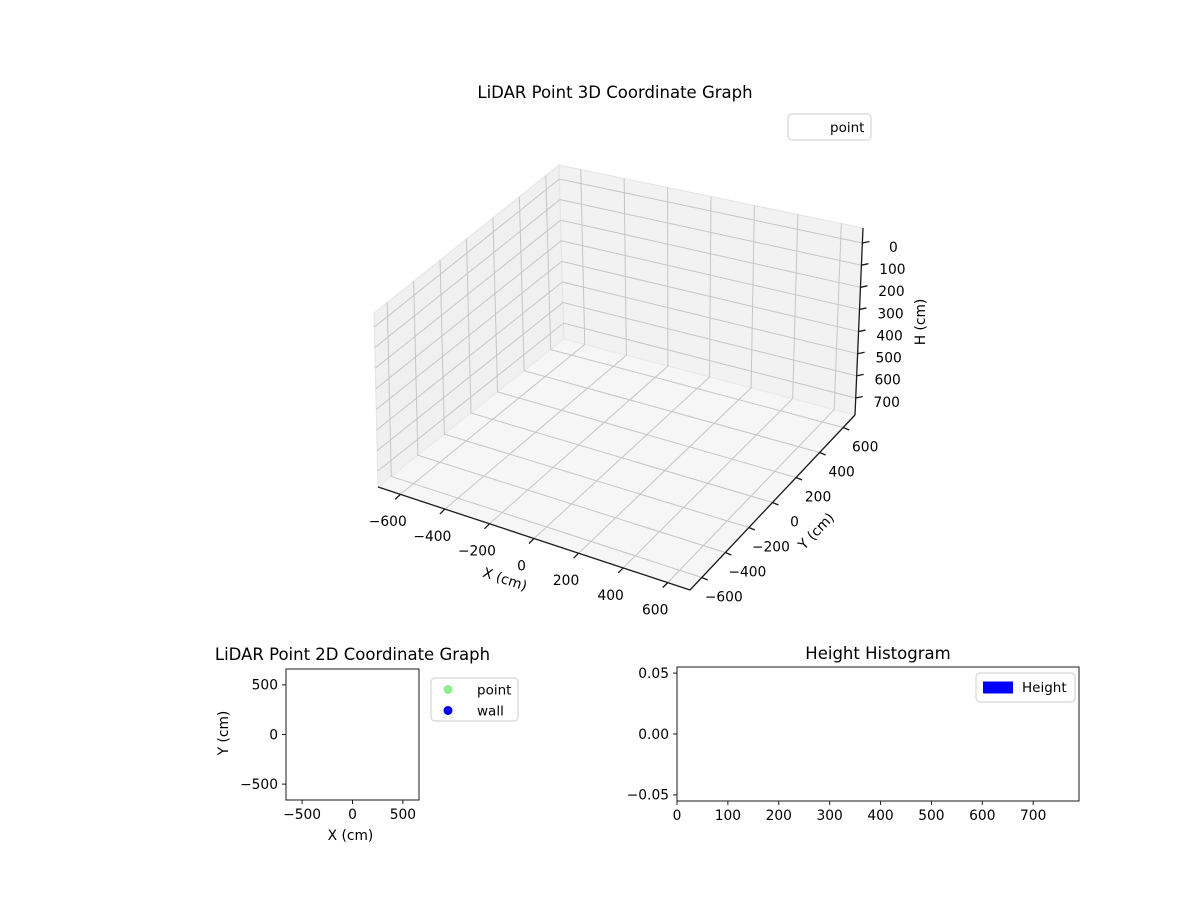  Describe the element at coordinates (888, 381) in the screenshot. I see `plot3d-z-tick-label: 600` at that location.